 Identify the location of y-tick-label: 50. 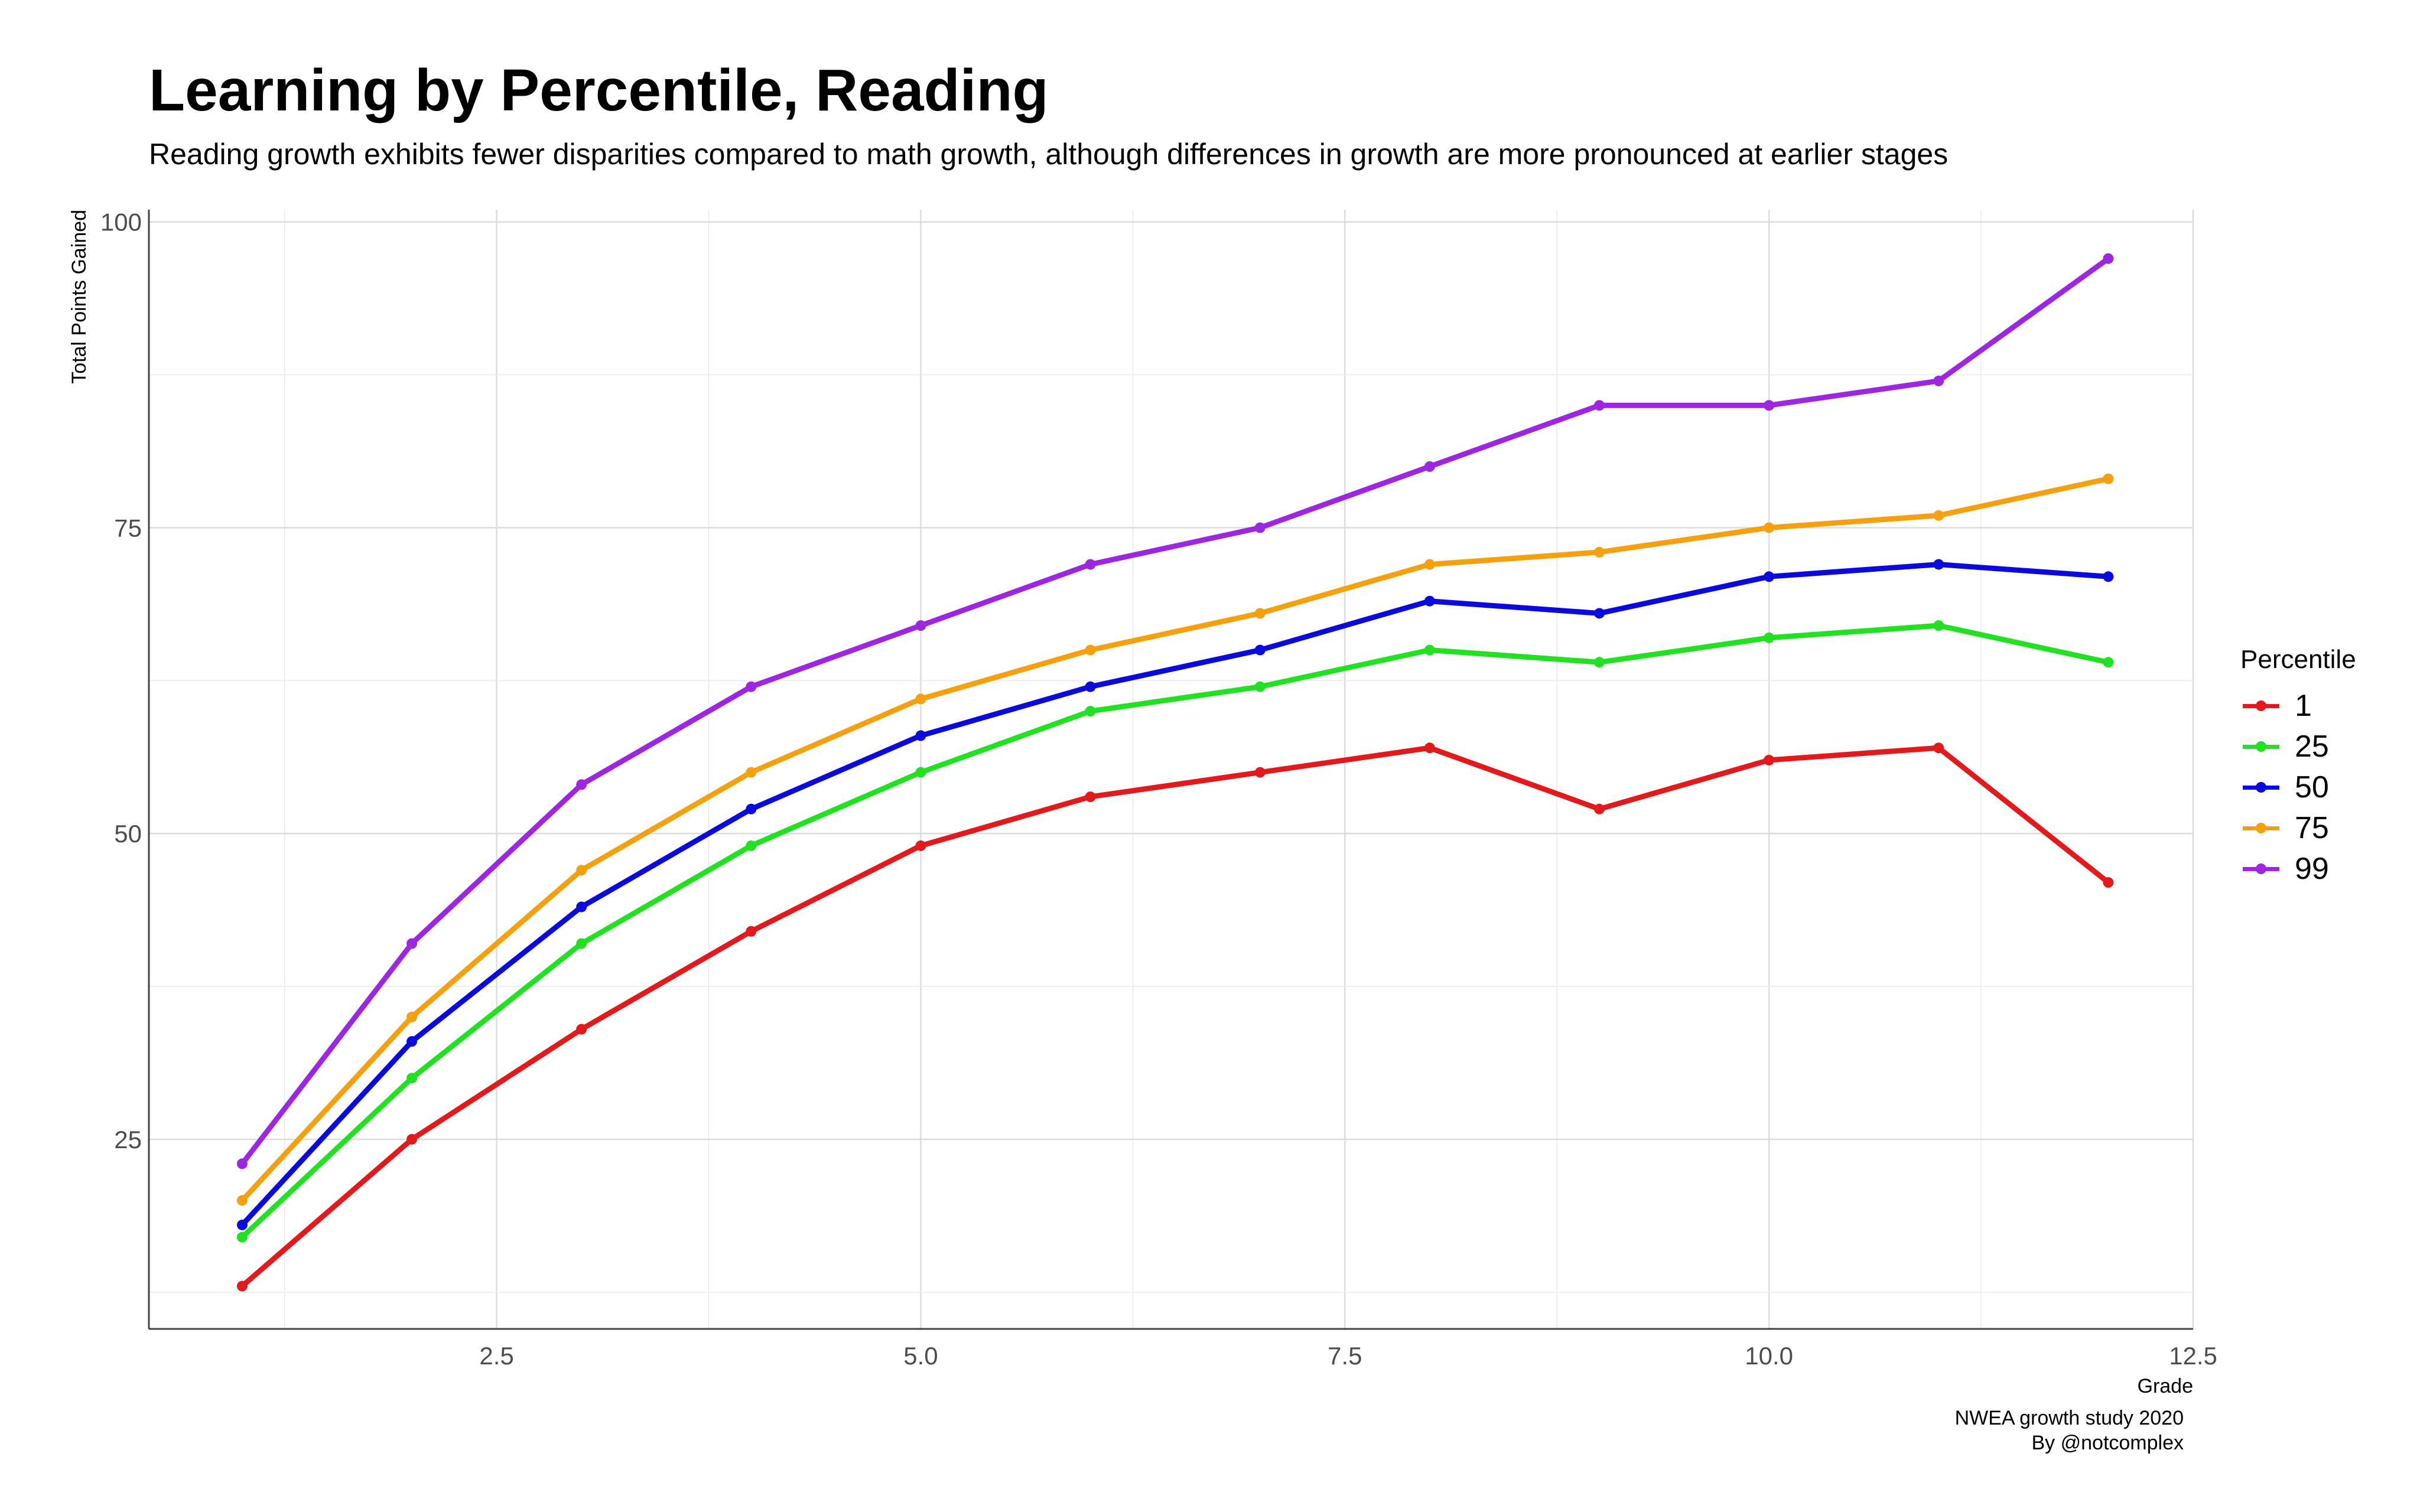
(128, 834).